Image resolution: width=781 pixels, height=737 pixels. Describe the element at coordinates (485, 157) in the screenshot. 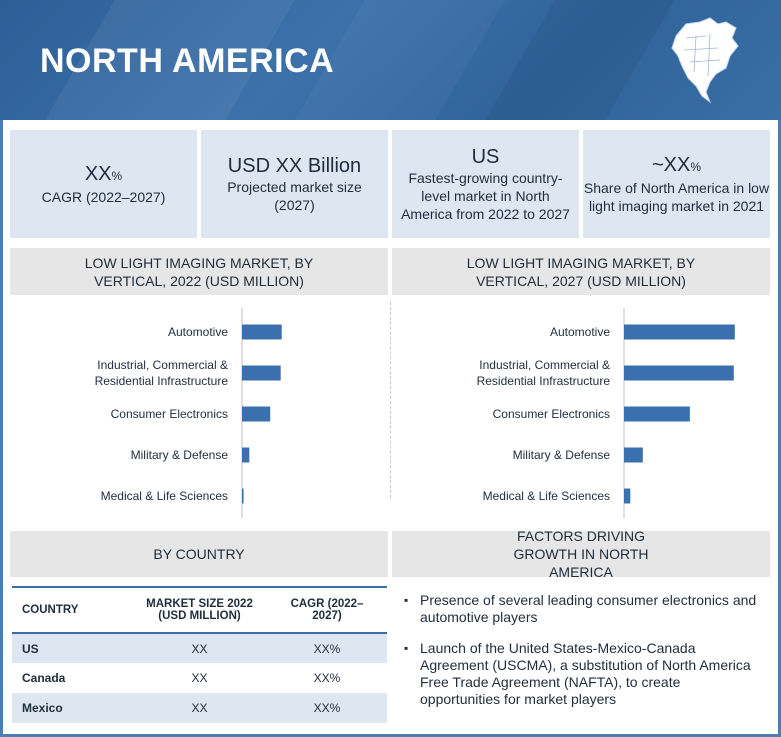

I see `stat-fastest-country-value: US` at that location.